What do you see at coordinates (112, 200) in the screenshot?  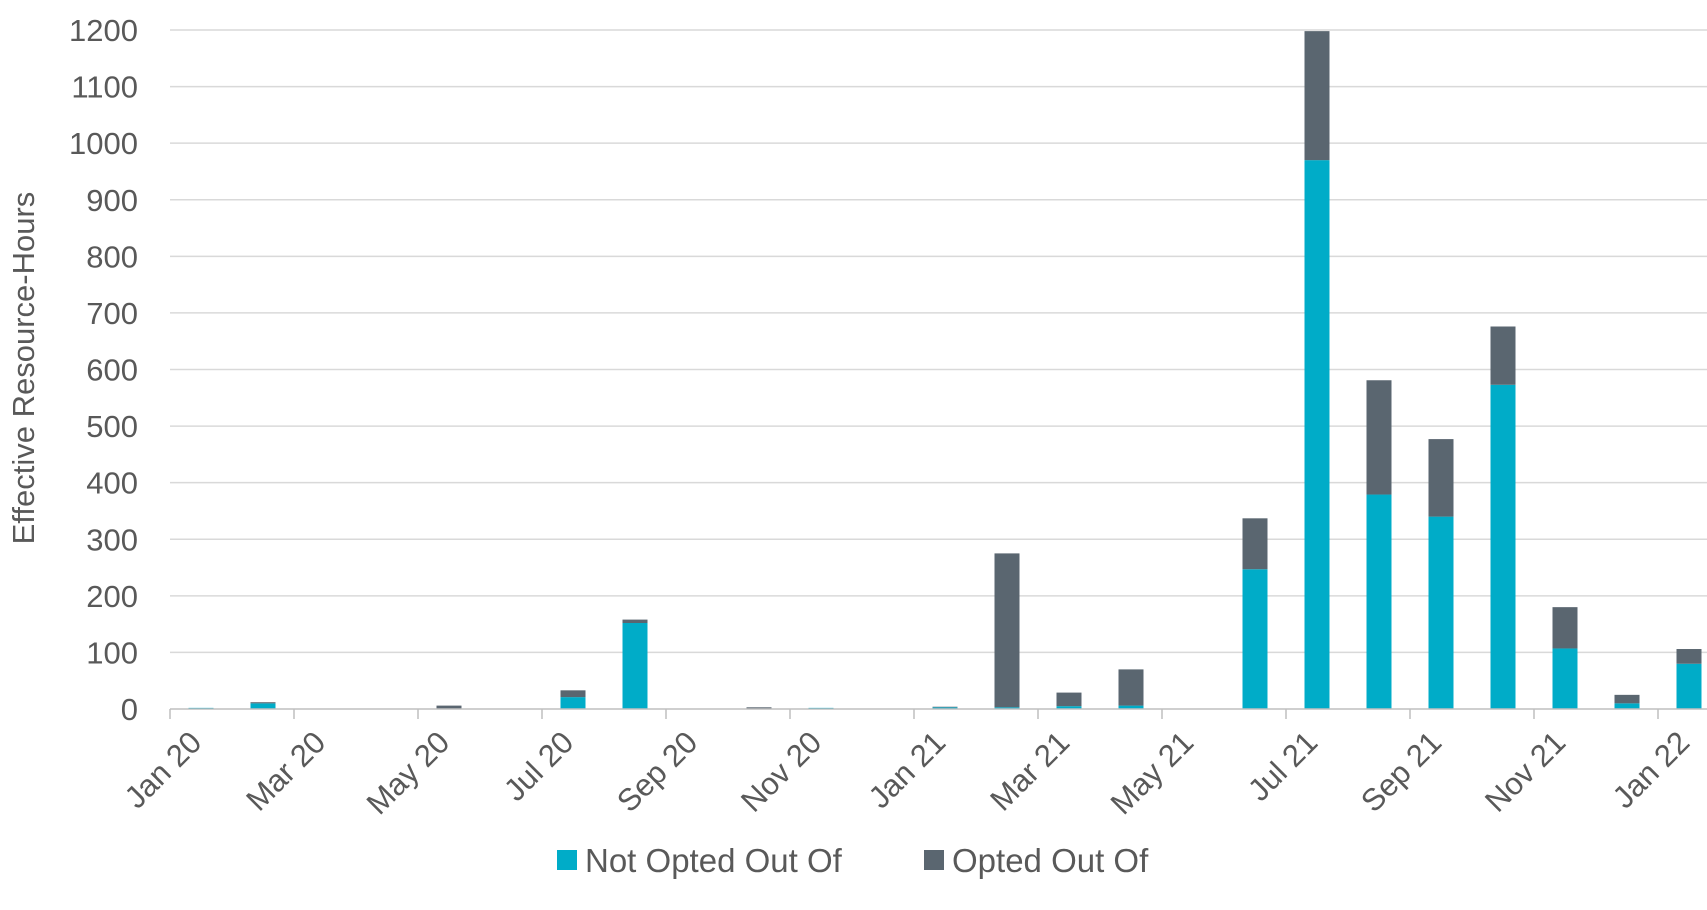 I see `y-tick-label: 900` at bounding box center [112, 200].